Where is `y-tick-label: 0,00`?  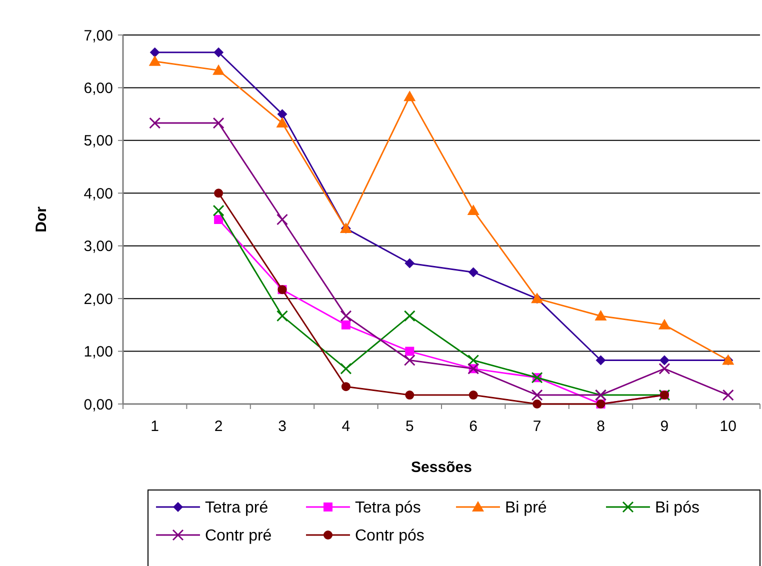 y-tick-label: 0,00 is located at coordinates (98, 405).